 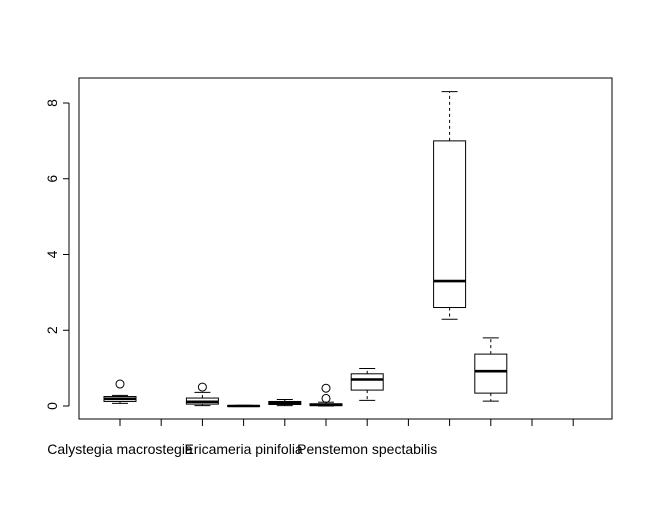 What do you see at coordinates (367, 449) in the screenshot?
I see `x-category-label: Penstemon spectabilis` at bounding box center [367, 449].